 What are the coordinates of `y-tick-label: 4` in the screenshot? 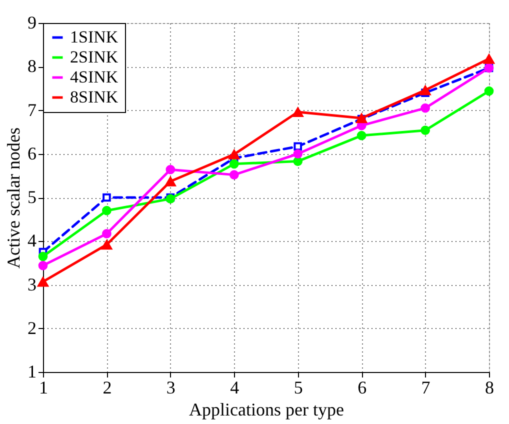 It's located at (32, 240).